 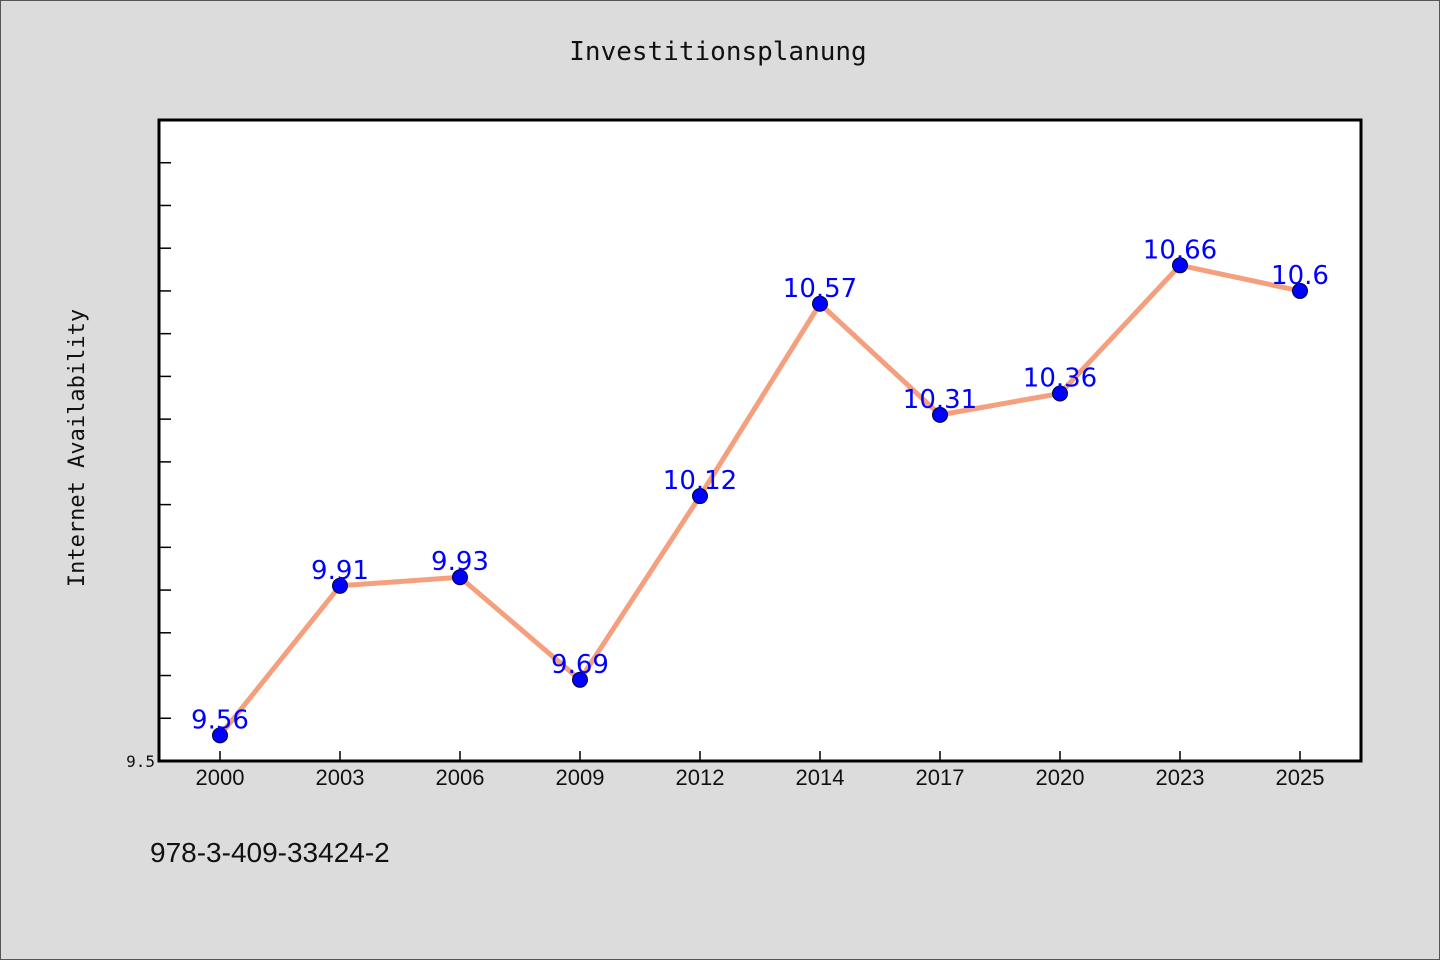 What do you see at coordinates (148, 445) in the screenshot?
I see `y-axis-ticks: 9.5` at bounding box center [148, 445].